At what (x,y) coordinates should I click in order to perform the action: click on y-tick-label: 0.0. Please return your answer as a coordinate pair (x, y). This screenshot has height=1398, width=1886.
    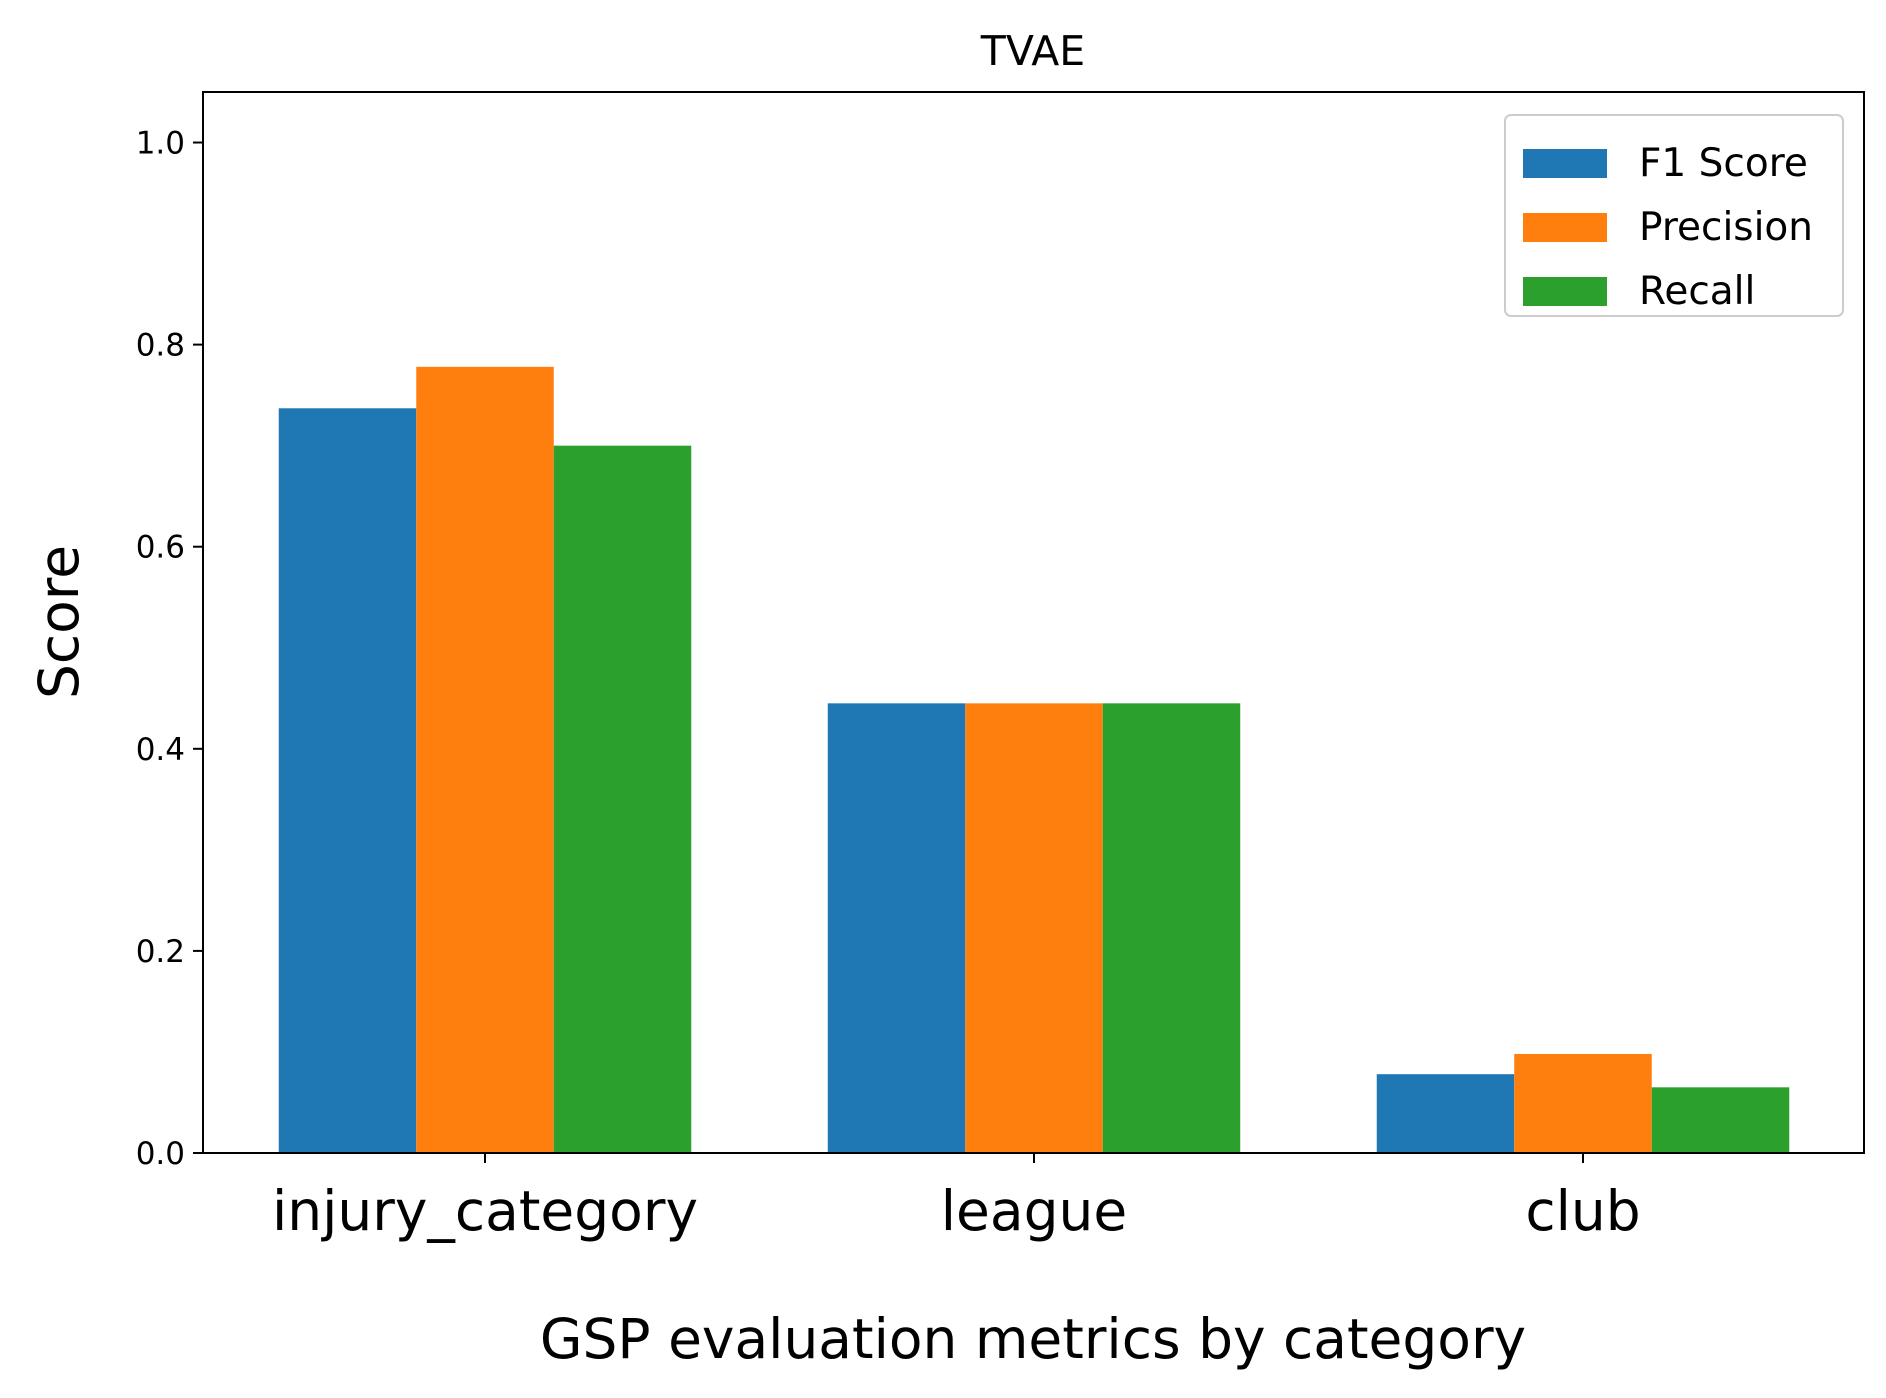
    Looking at the image, I should click on (160, 1154).